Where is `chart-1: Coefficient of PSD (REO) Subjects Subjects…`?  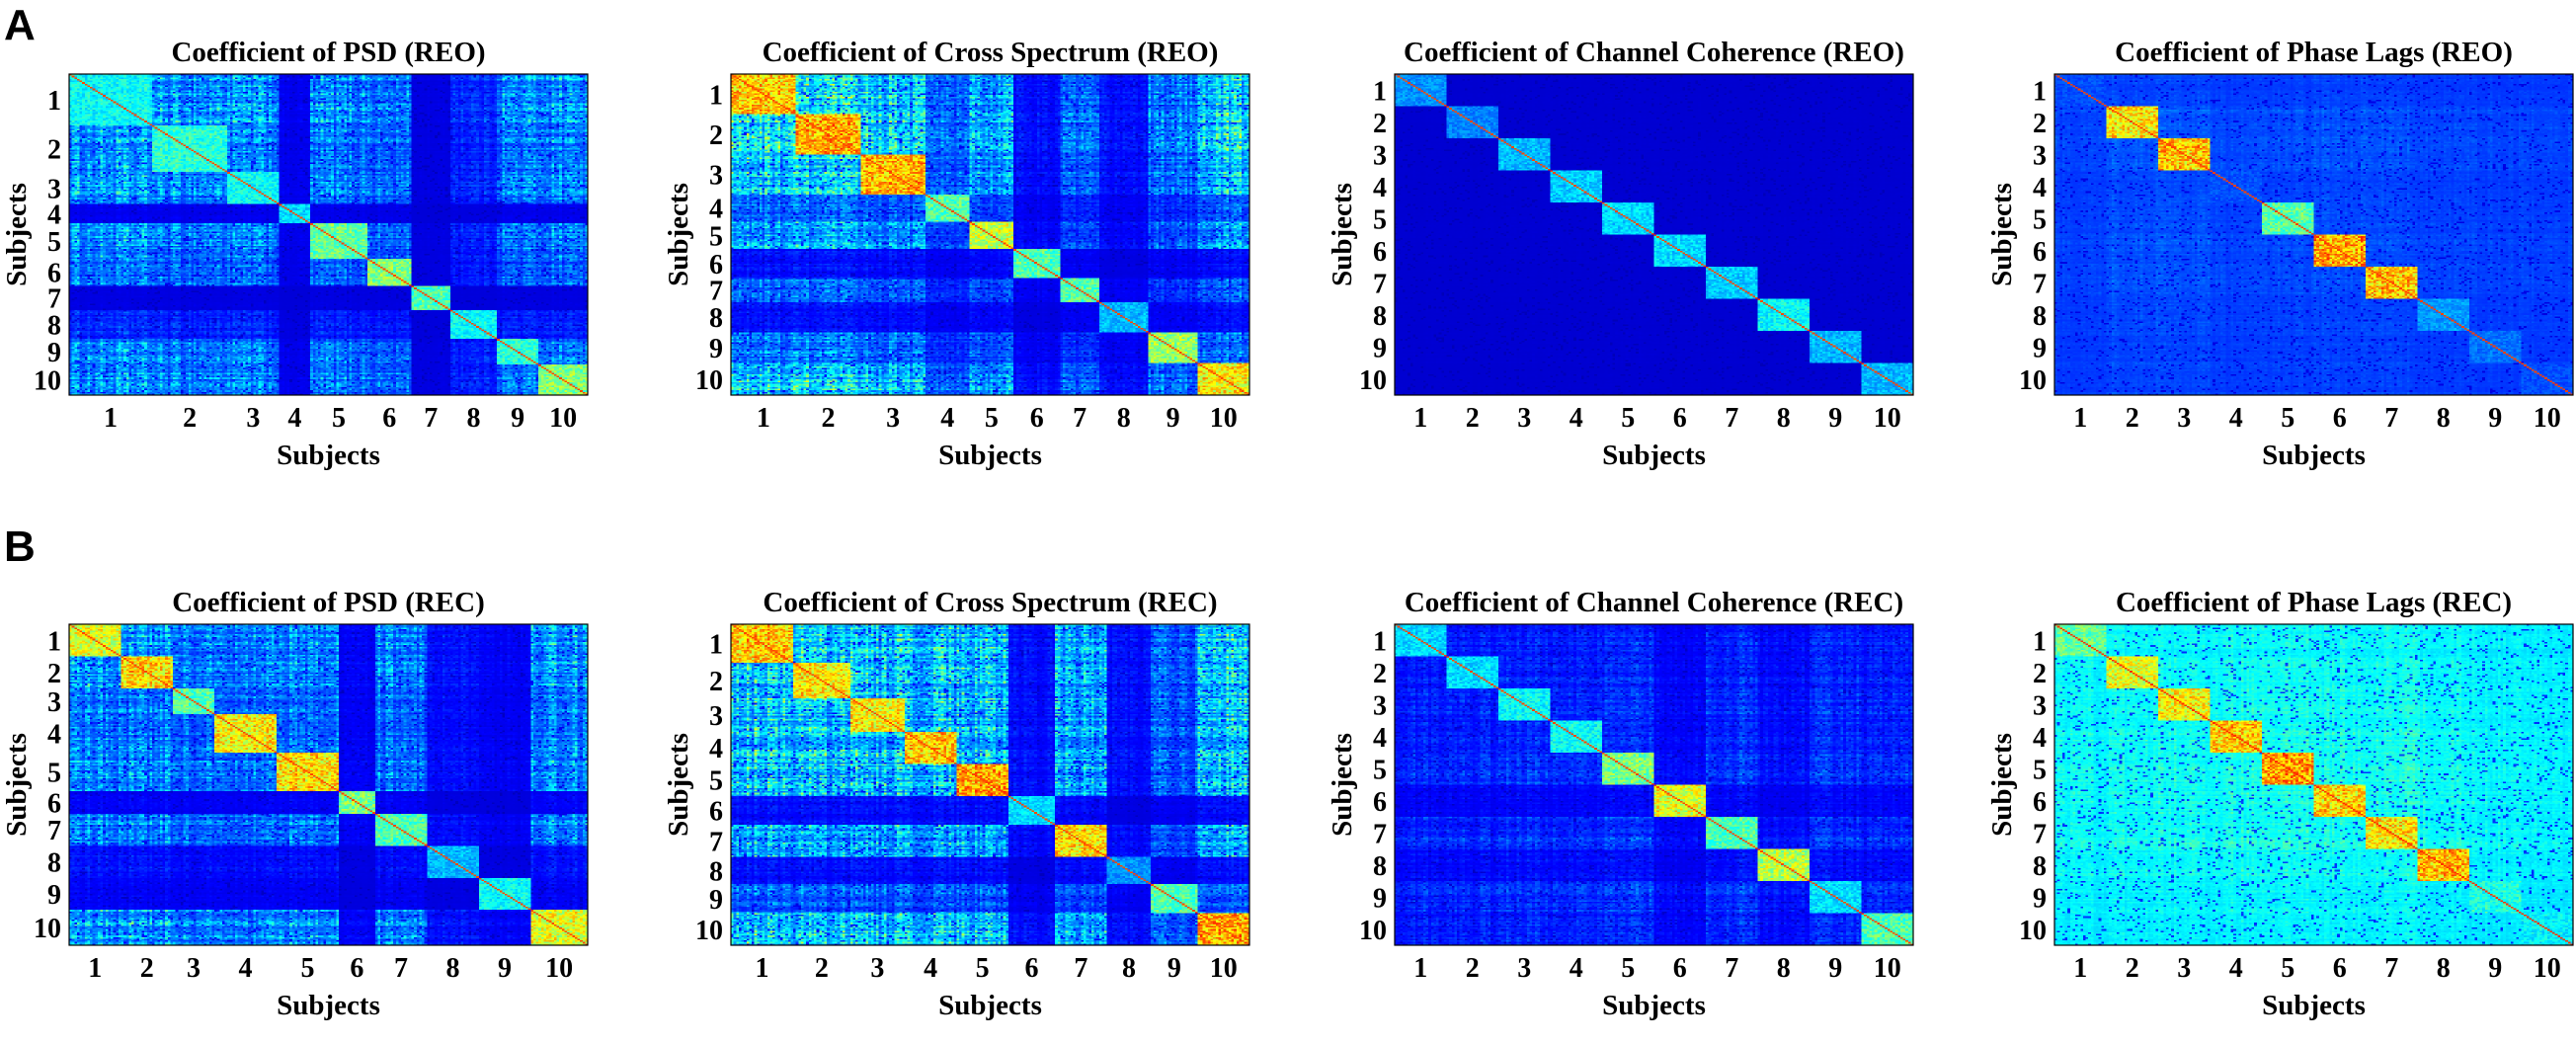
chart-1: Coefficient of PSD (REO) Subjects Subjects… is located at coordinates (295, 254).